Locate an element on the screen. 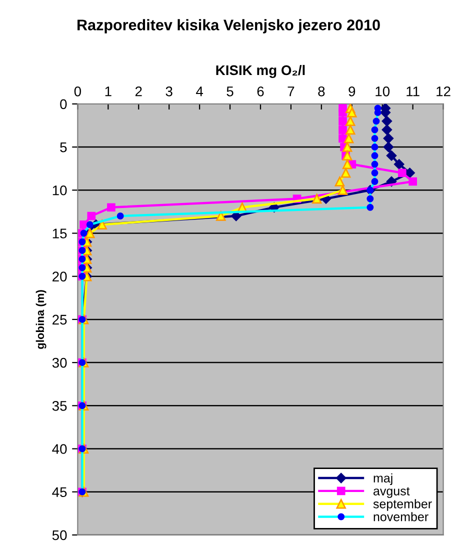 The image size is (457, 547). legend-label: avgust is located at coordinates (392, 492).